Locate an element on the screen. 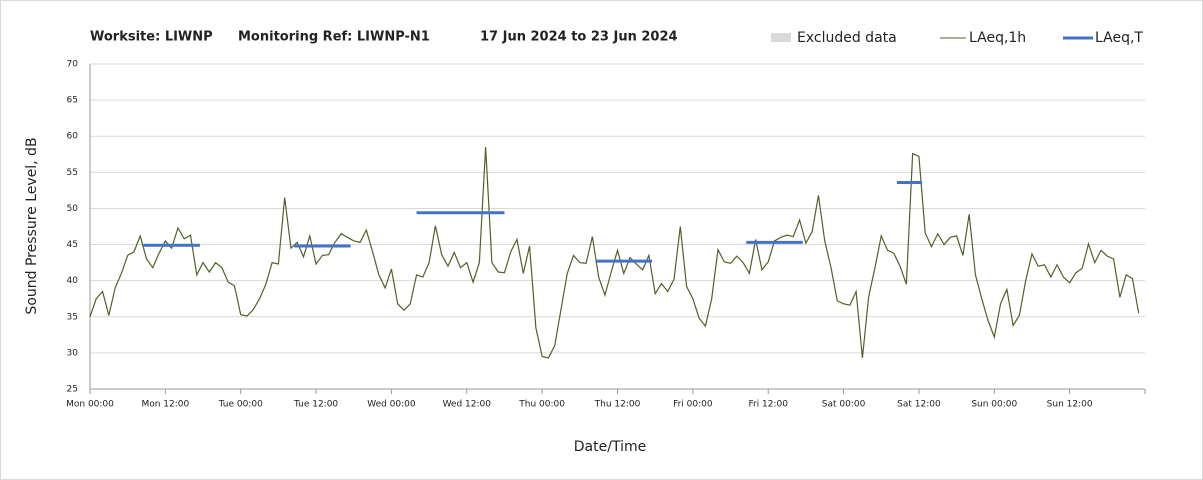 Image resolution: width=1203 pixels, height=480 pixels. y-tick-label: 55 is located at coordinates (72, 173).